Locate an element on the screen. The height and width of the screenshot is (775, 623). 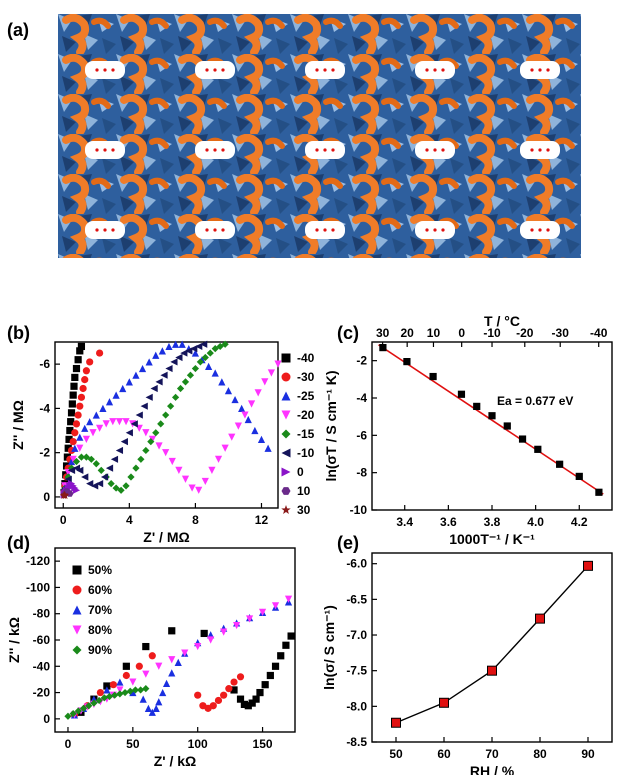
legend-label: 0 is located at coordinates (300, 472).